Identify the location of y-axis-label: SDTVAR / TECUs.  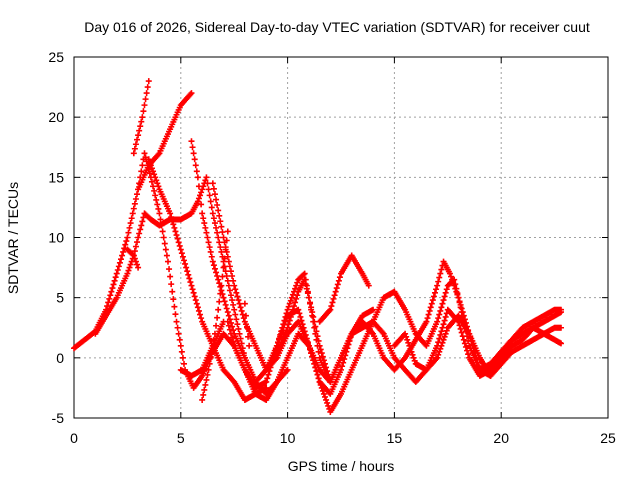
(13, 238).